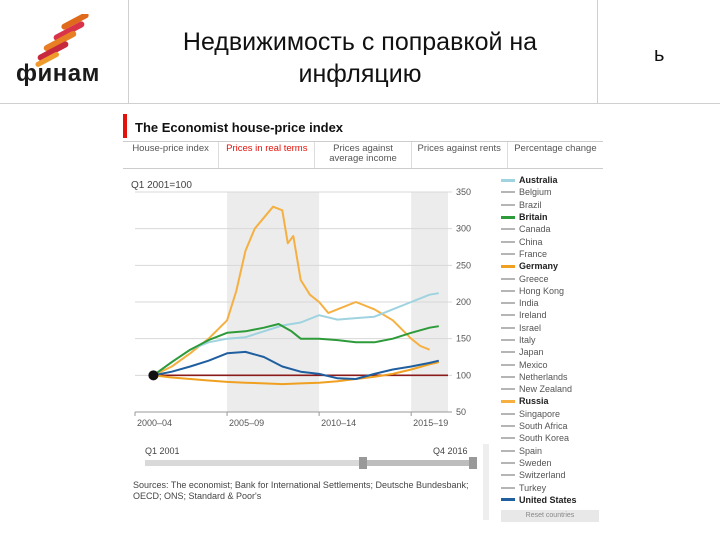  Describe the element at coordinates (162, 451) in the screenshot. I see `timeline-start-label: Q1 2001` at that location.